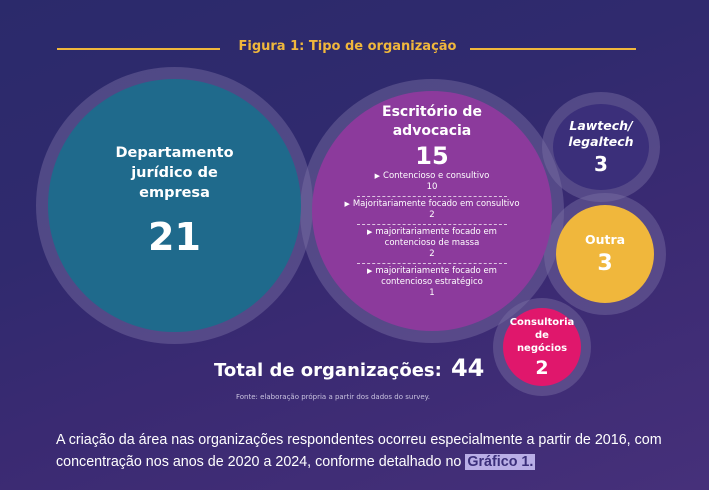 This screenshot has width=709, height=490. What do you see at coordinates (347, 46) in the screenshot?
I see `figure-title: Figura 1: Tipo de organização` at bounding box center [347, 46].